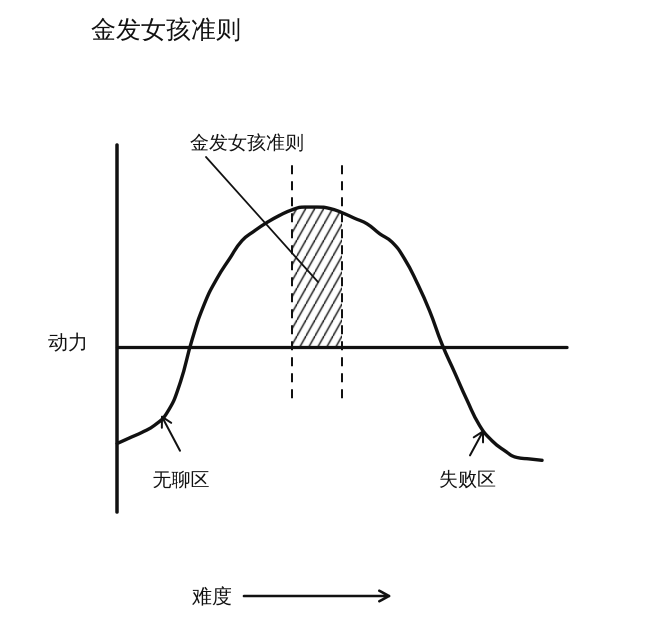 This screenshot has width=653, height=619. I want to click on text: 无聊区, so click(181, 479).